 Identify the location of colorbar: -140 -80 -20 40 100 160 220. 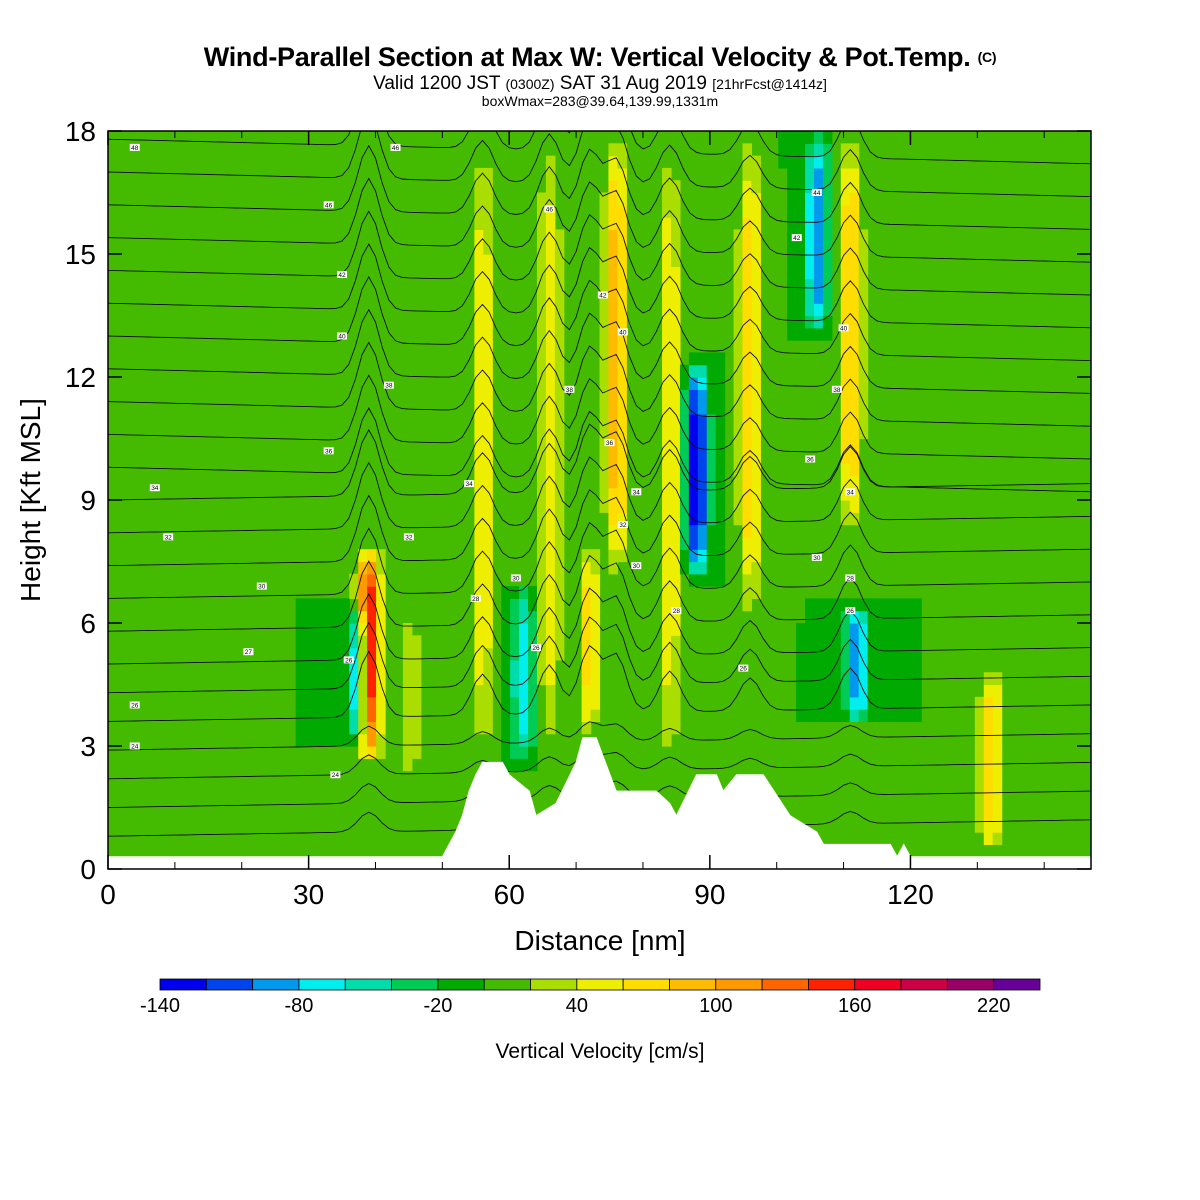
(590, 997).